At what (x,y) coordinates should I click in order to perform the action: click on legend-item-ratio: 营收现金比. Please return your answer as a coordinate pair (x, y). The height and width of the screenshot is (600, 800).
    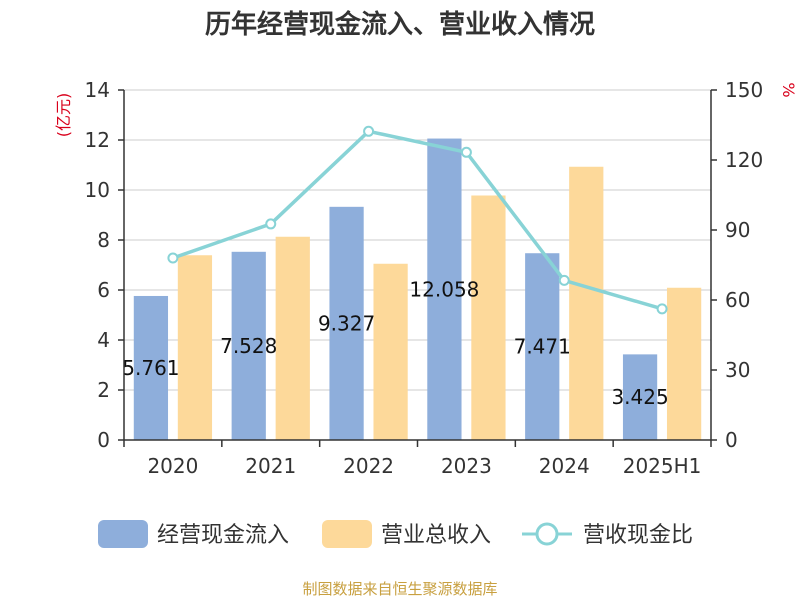
    Looking at the image, I should click on (607, 535).